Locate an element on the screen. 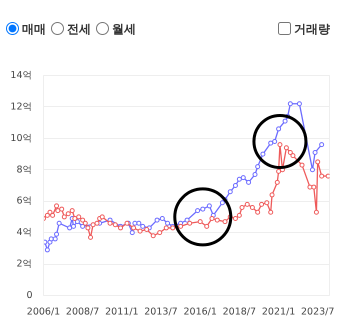 This screenshot has width=351, height=320. y-tick-label: 12억 is located at coordinates (21, 106).